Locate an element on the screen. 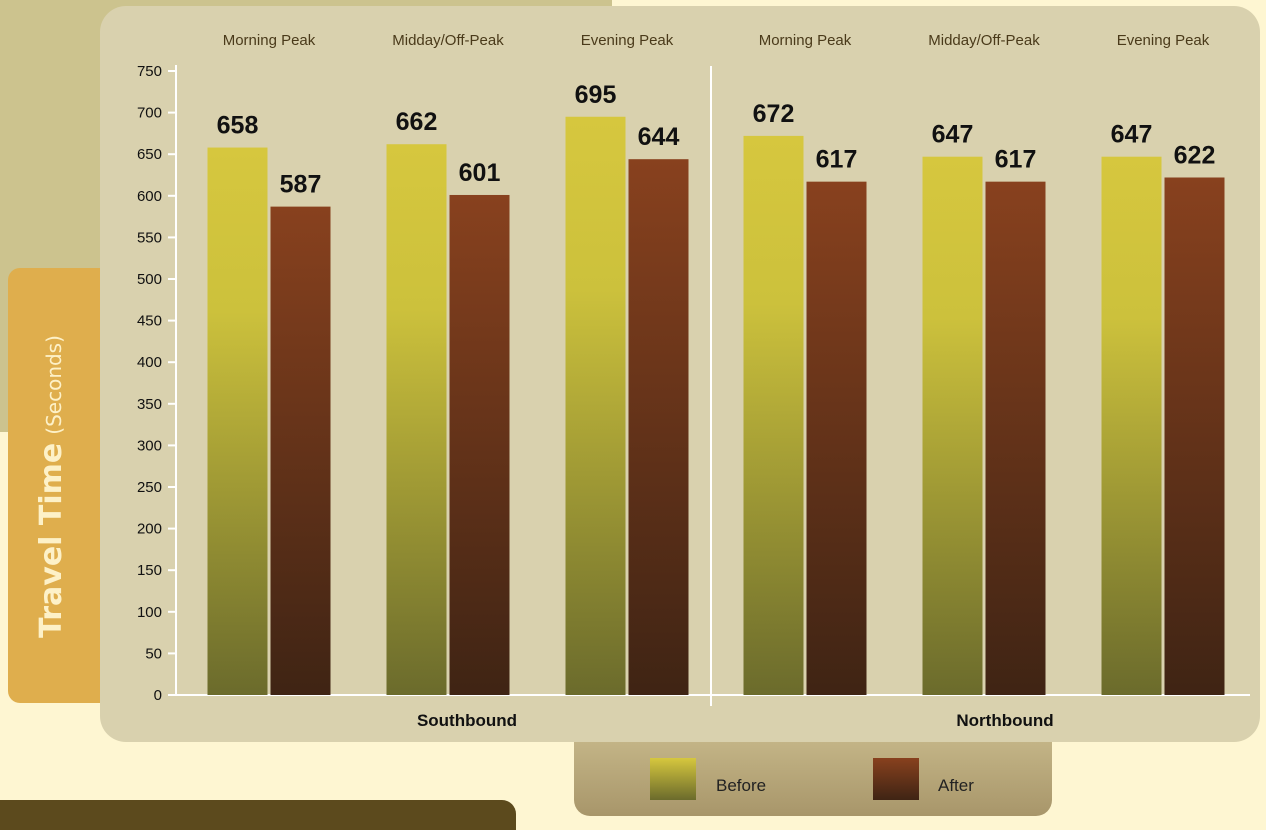  legend-swatch-before is located at coordinates (673, 779).